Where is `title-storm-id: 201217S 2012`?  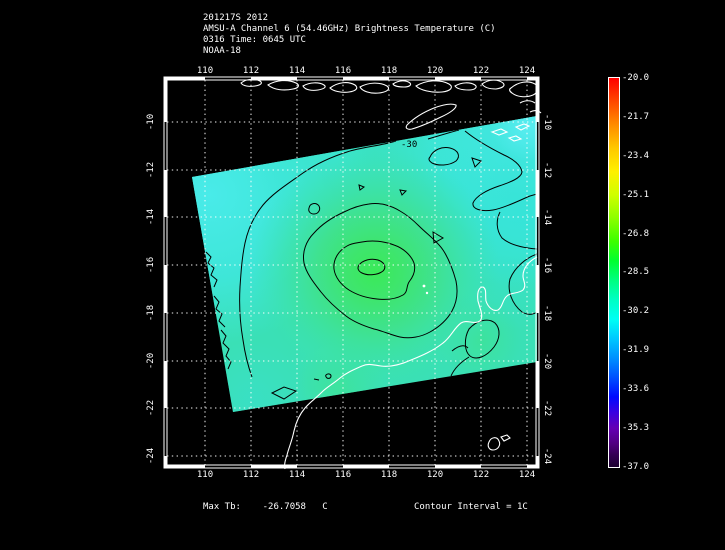
title-storm-id: 201217S 2012 is located at coordinates (236, 18).